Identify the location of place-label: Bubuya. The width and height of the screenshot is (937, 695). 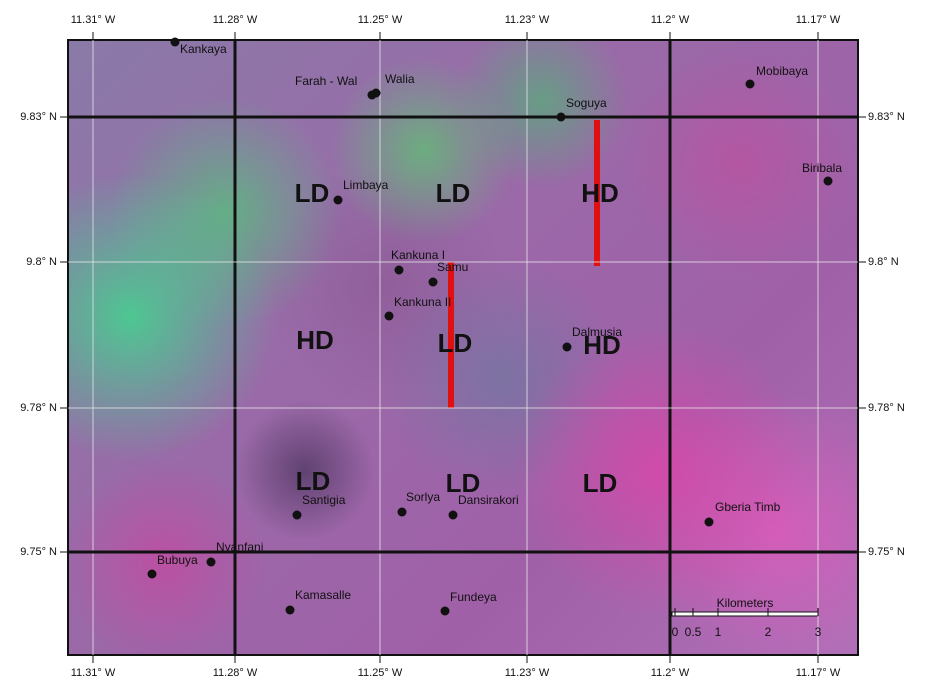
(177, 560).